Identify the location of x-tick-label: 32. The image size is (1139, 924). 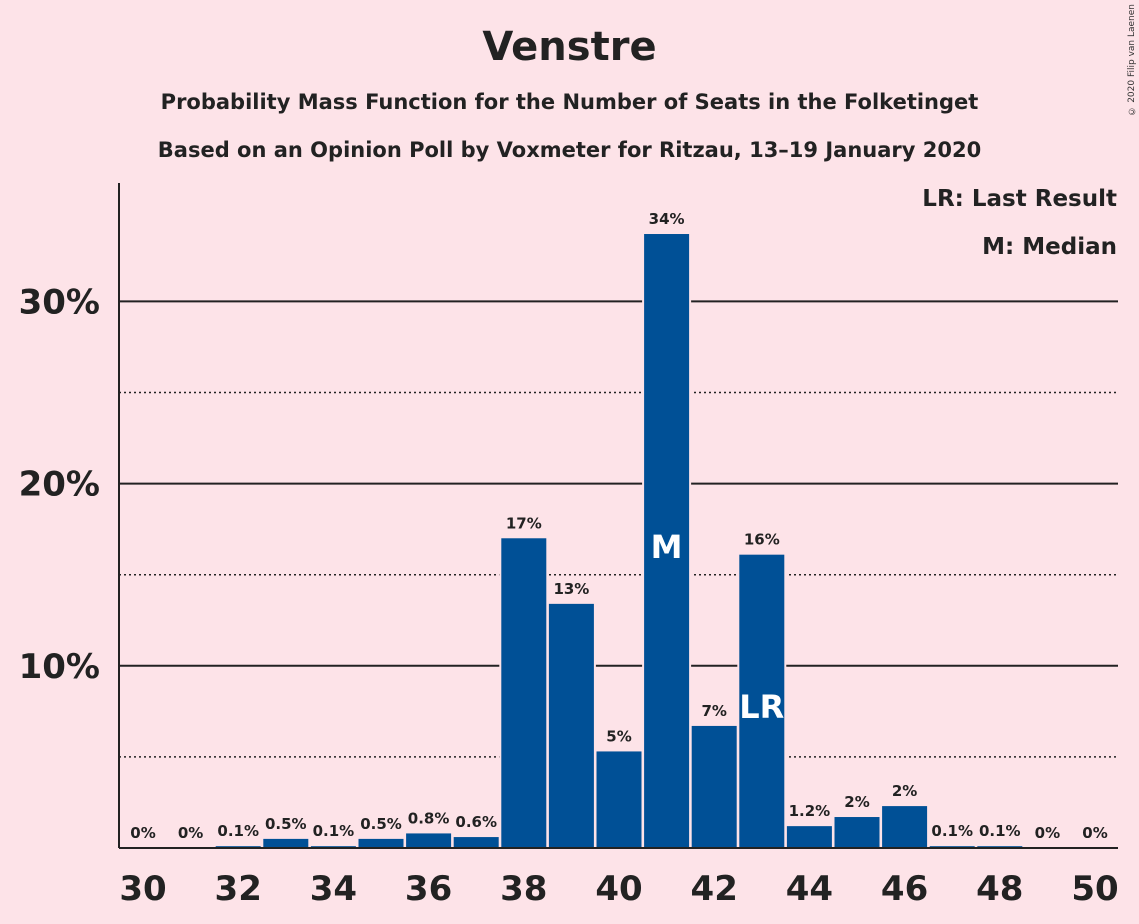
(238, 889).